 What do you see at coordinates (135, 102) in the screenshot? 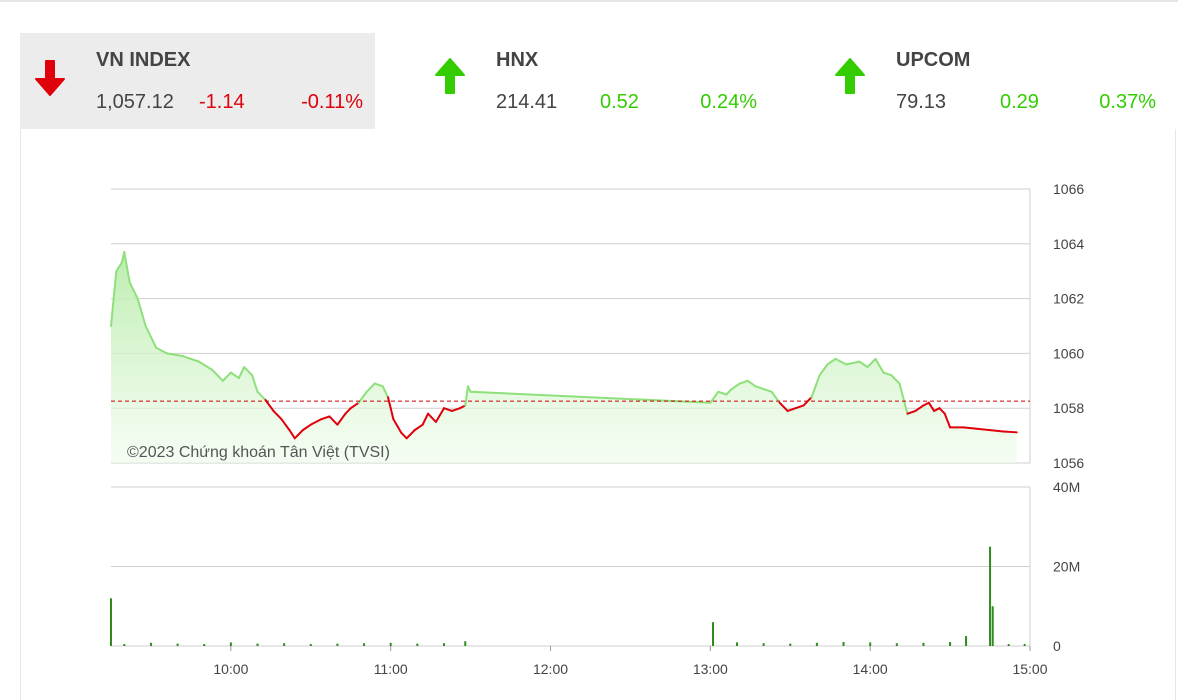
I see `index-value: 1,057.12` at bounding box center [135, 102].